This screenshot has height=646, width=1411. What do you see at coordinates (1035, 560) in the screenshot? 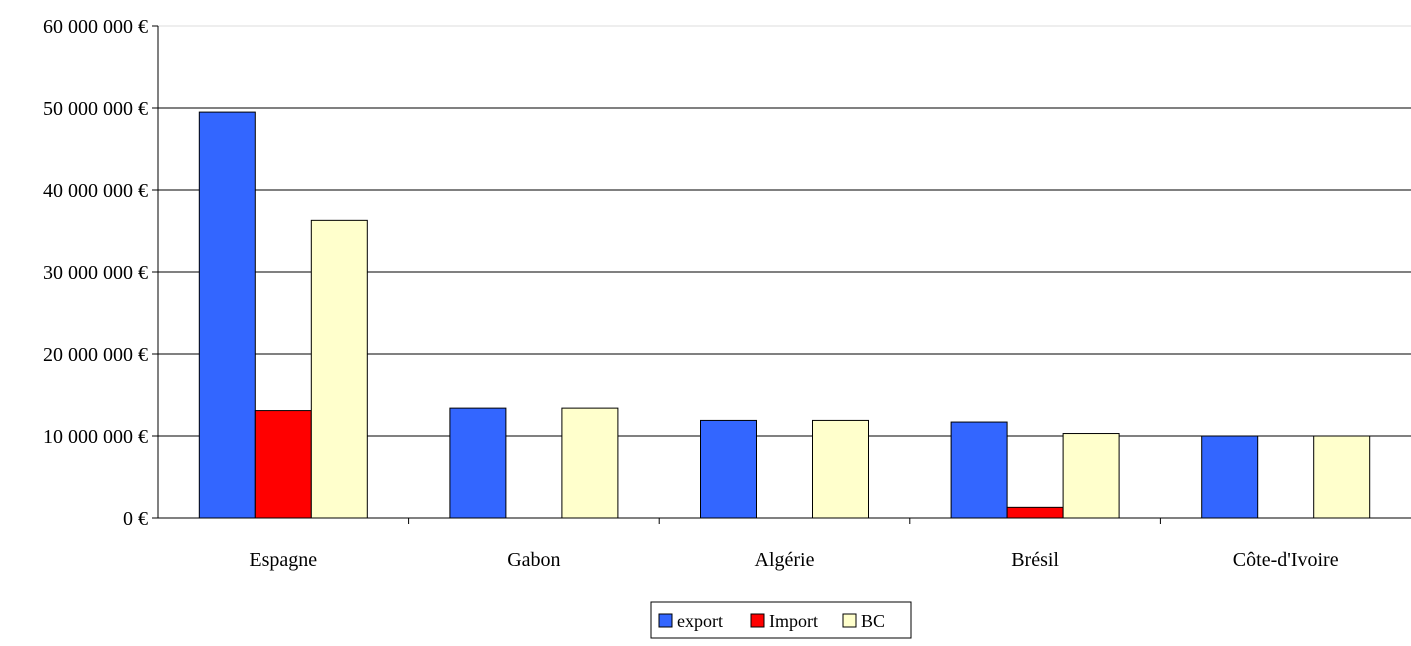
I see `x-tick-label: Brésil` at bounding box center [1035, 560].